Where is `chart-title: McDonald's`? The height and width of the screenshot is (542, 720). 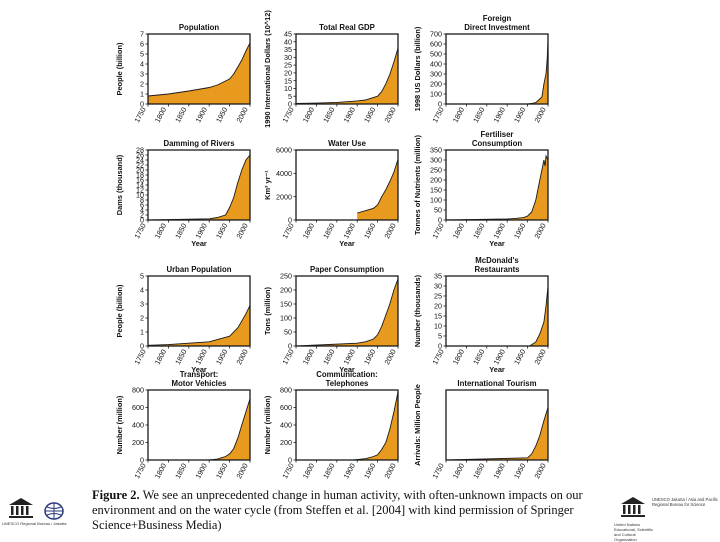 chart-title: McDonald's is located at coordinates (497, 260).